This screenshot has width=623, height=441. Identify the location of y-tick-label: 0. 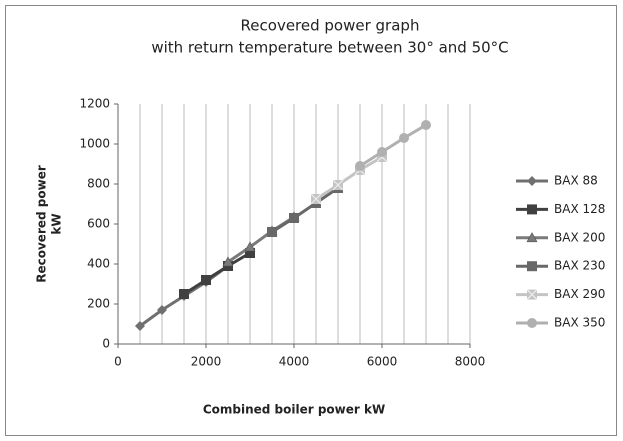
(106, 344).